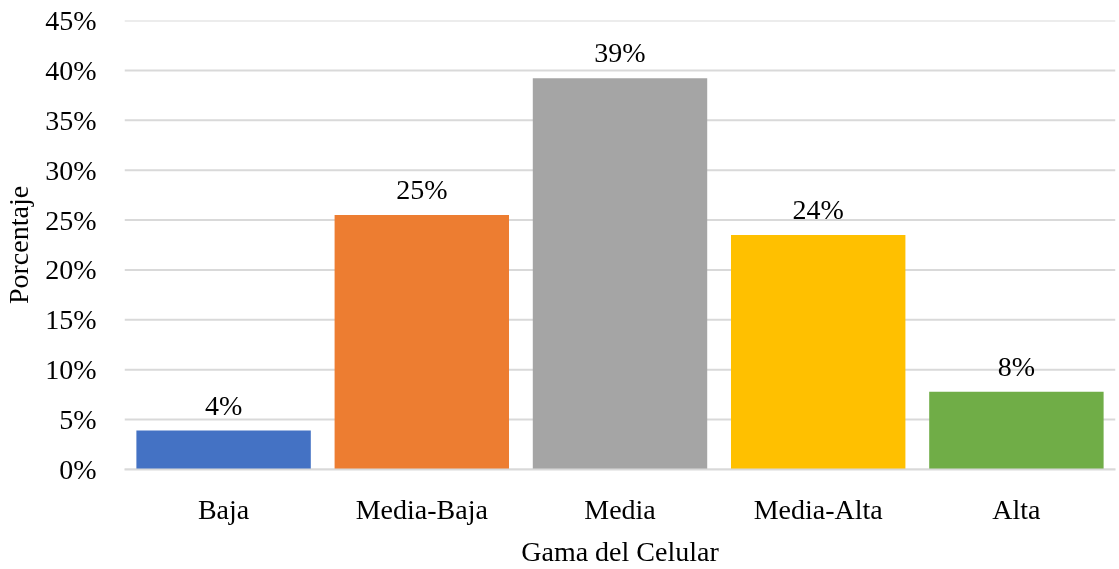  I want to click on y-tick-label: 10%, so click(71, 370).